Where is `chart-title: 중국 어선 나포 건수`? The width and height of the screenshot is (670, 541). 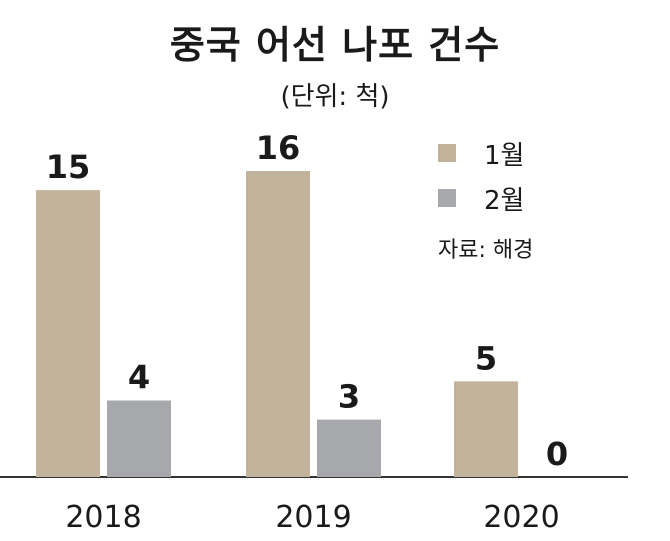 chart-title: 중국 어선 나포 건수 is located at coordinates (335, 45).